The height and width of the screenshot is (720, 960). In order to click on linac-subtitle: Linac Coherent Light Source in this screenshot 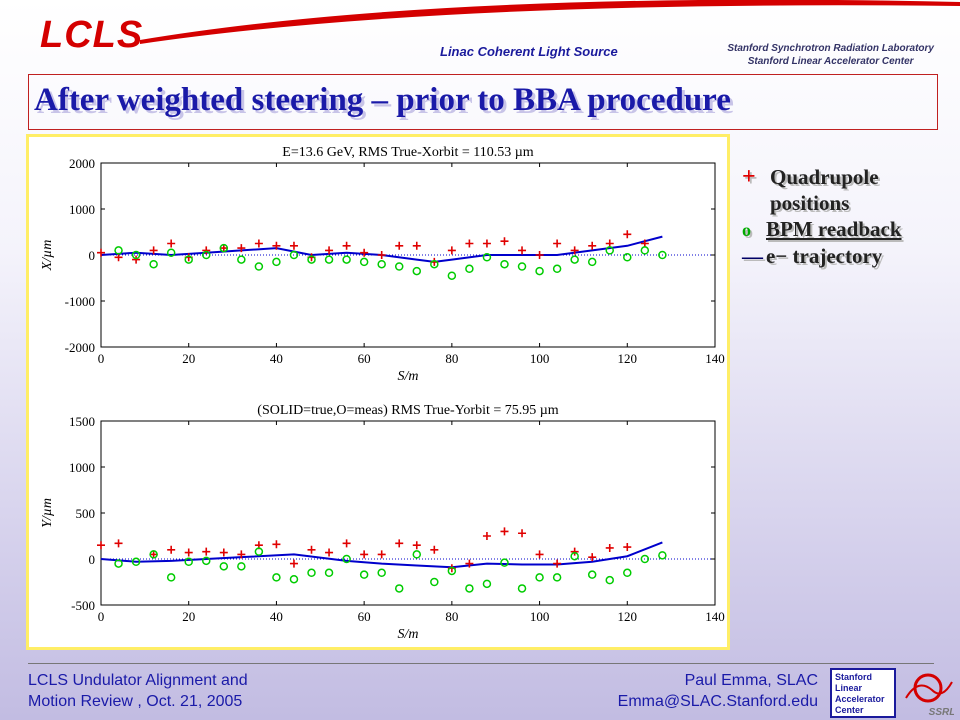, I will do `click(529, 51)`.